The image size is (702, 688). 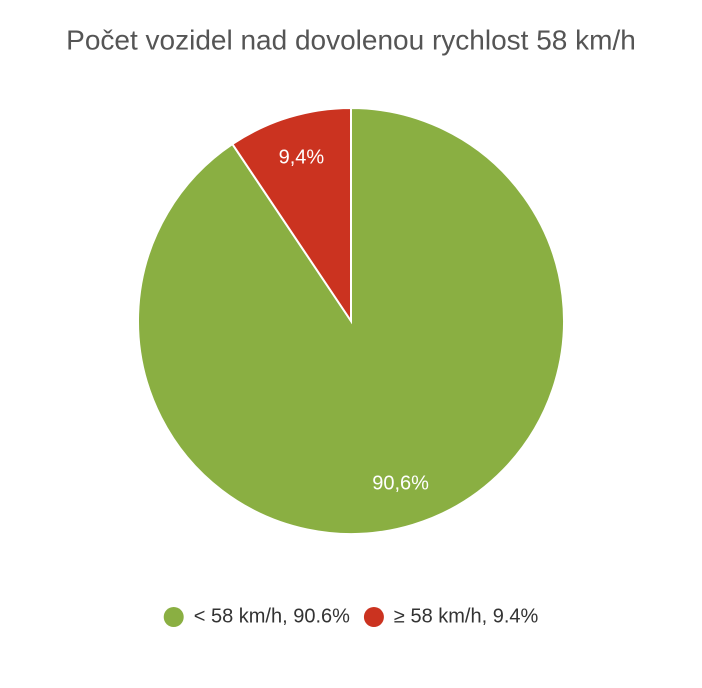 What do you see at coordinates (291, 215) in the screenshot?
I see `pie-slice` at bounding box center [291, 215].